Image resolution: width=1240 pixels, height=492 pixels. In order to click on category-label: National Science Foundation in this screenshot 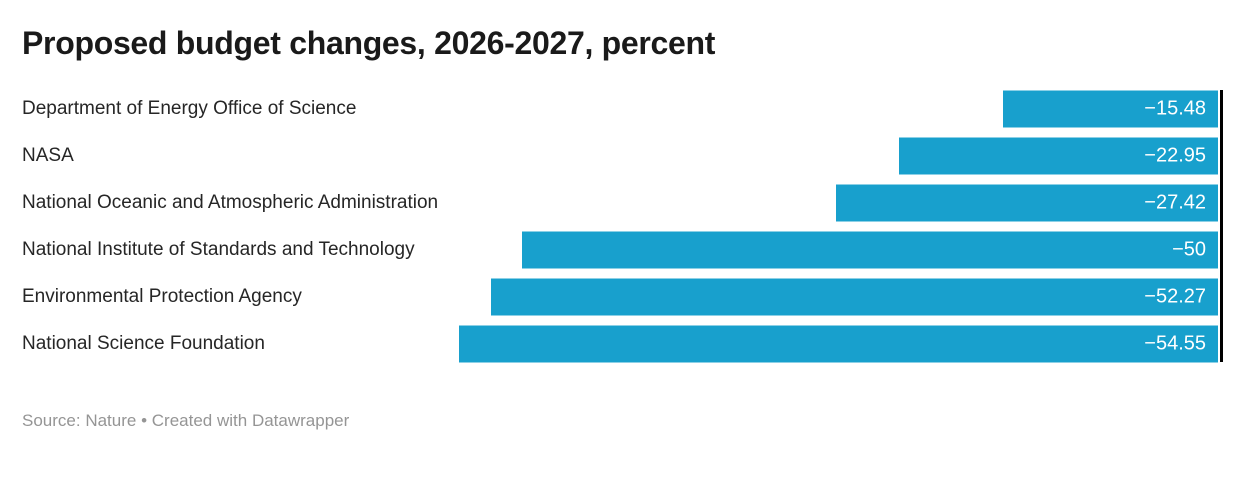, I will do `click(143, 343)`.